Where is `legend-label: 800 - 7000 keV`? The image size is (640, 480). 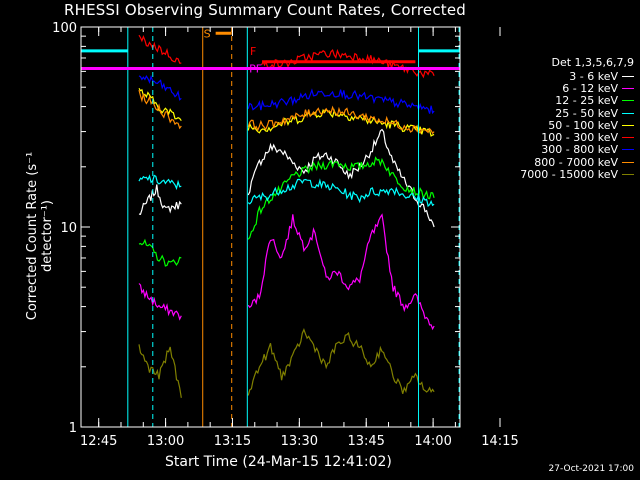
legend-label: 800 - 7000 keV is located at coordinates (576, 162).